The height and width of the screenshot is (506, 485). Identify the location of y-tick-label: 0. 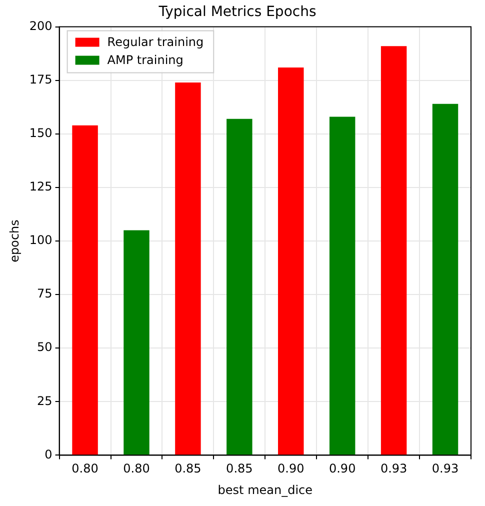
(48, 454).